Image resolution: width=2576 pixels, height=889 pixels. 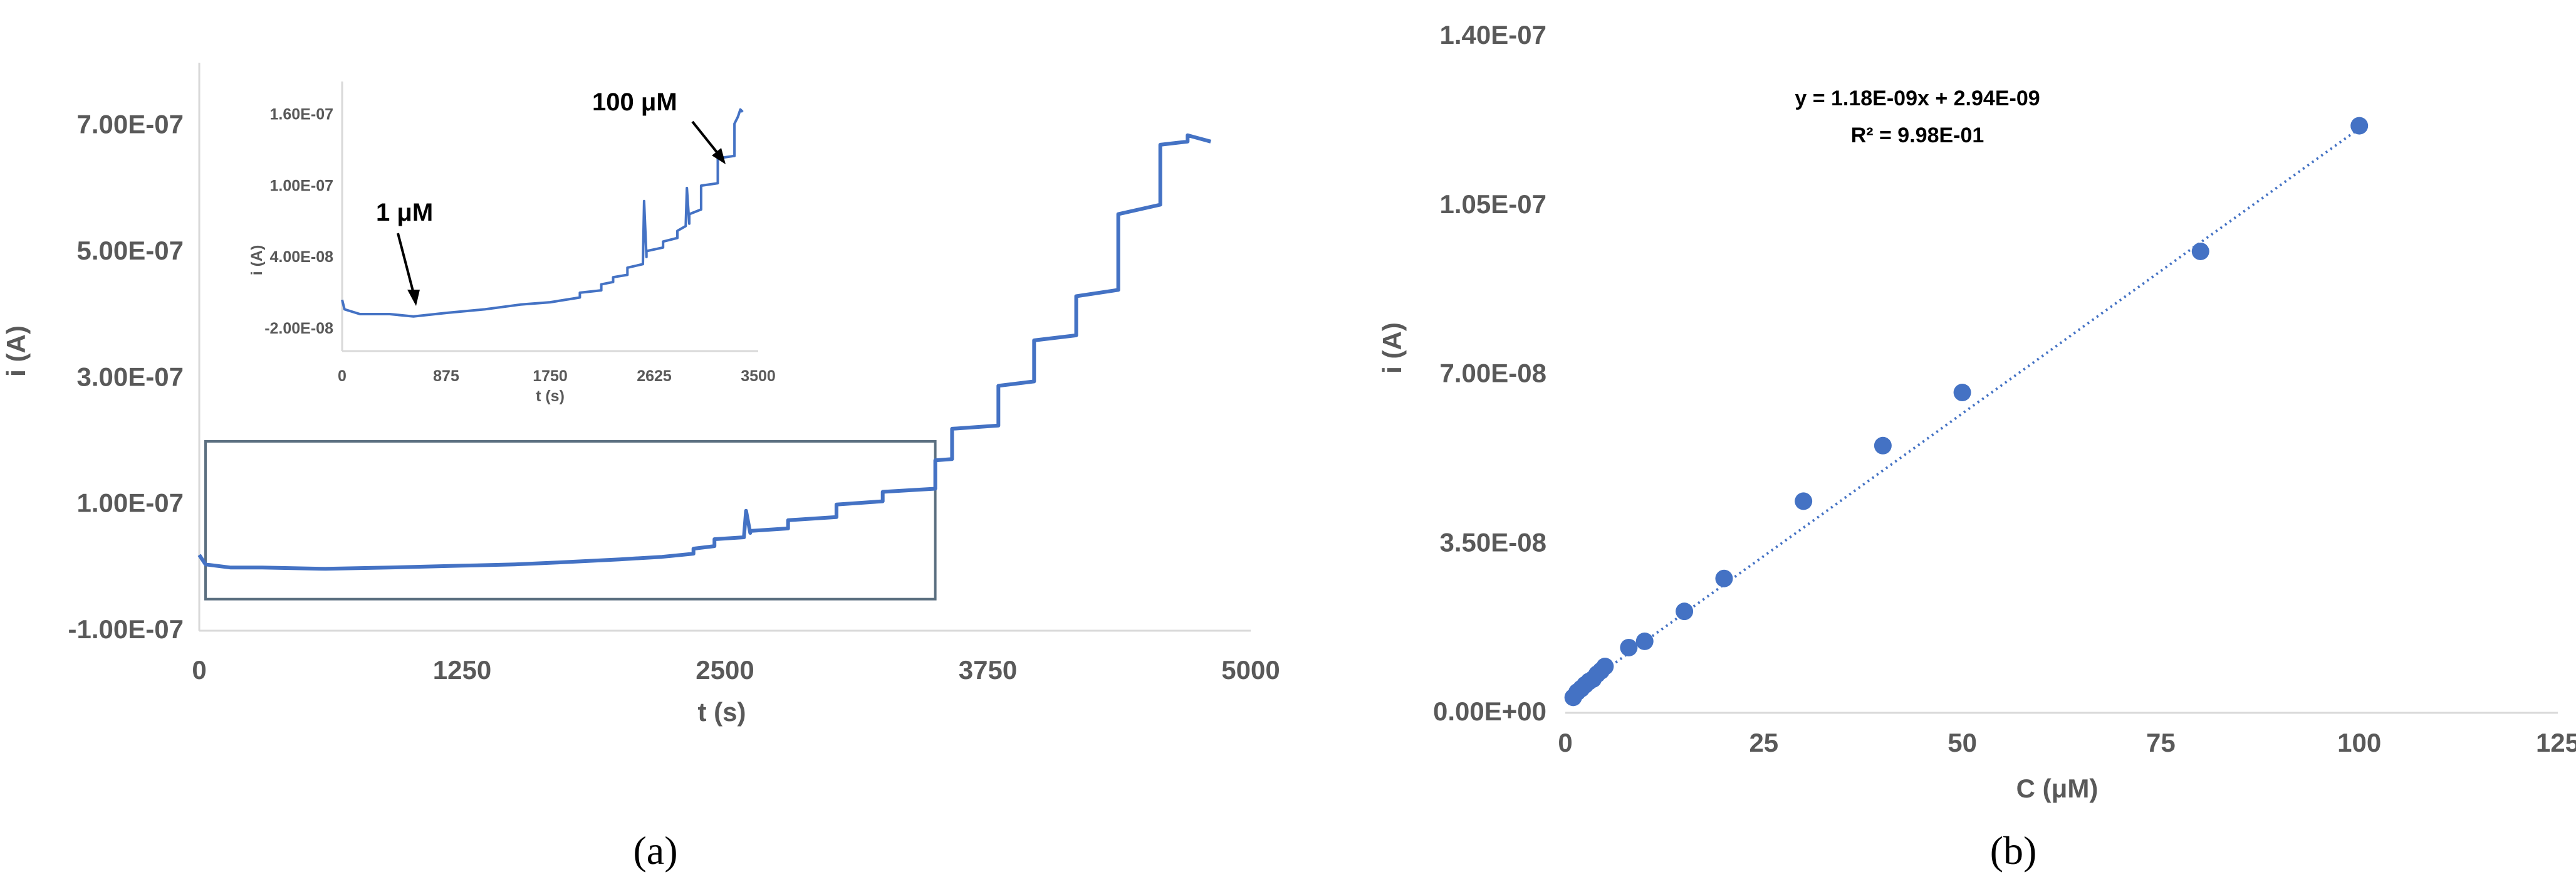 What do you see at coordinates (298, 328) in the screenshot?
I see `chart-a-inset-y-tick-label: -2.00E-08` at bounding box center [298, 328].